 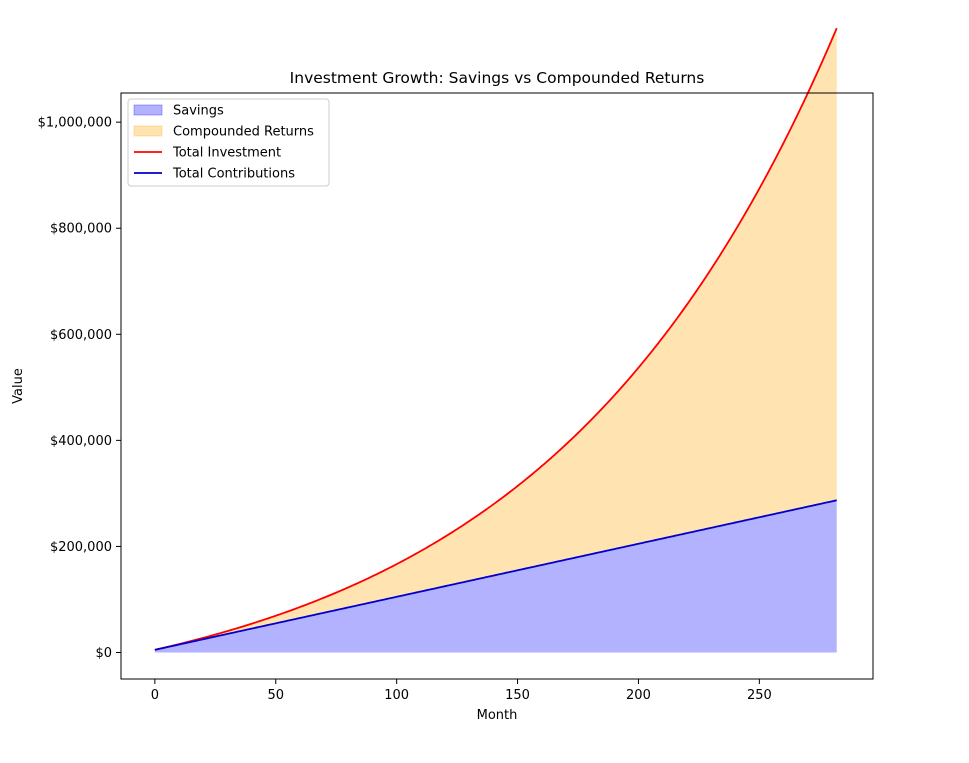 What do you see at coordinates (495, 575) in the screenshot?
I see `total-contributions-line` at bounding box center [495, 575].